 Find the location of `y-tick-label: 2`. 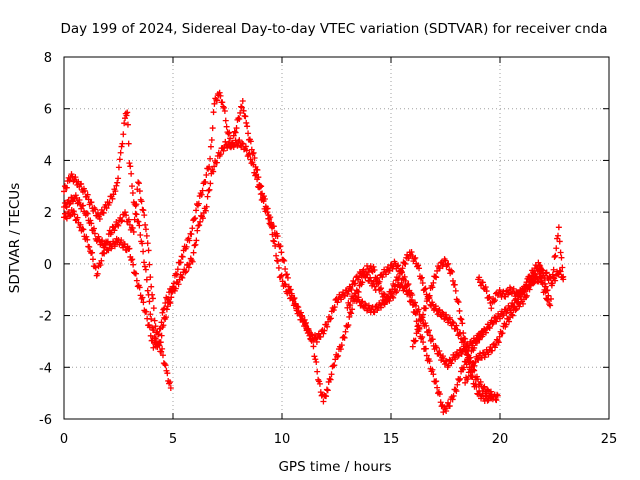

y-tick-label: 2 is located at coordinates (48, 213).